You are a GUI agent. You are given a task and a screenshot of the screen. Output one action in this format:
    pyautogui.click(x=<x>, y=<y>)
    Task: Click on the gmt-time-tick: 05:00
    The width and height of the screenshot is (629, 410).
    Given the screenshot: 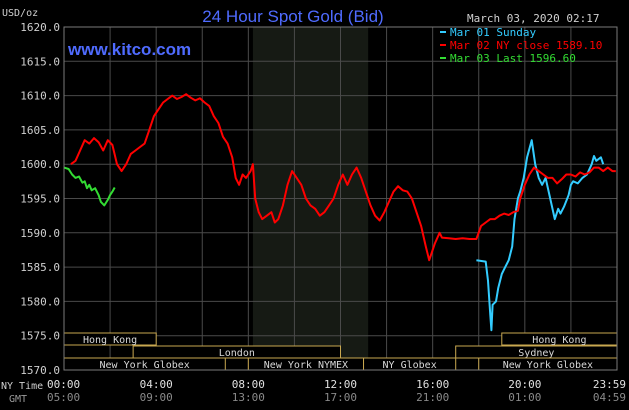 What is the action you would take?
    pyautogui.click(x=63, y=397)
    